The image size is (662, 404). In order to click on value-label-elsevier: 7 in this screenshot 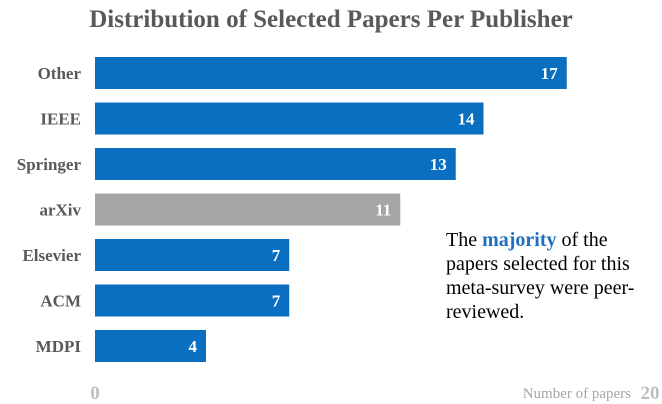, I will do `click(276, 255)`.